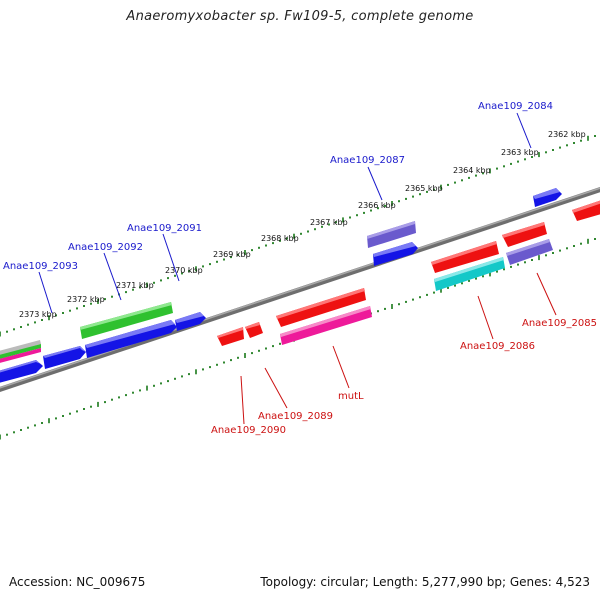 The image size is (600, 600). Describe the element at coordinates (497, 346) in the screenshot. I see `gene-label-reverse: Anae109_2086` at that location.